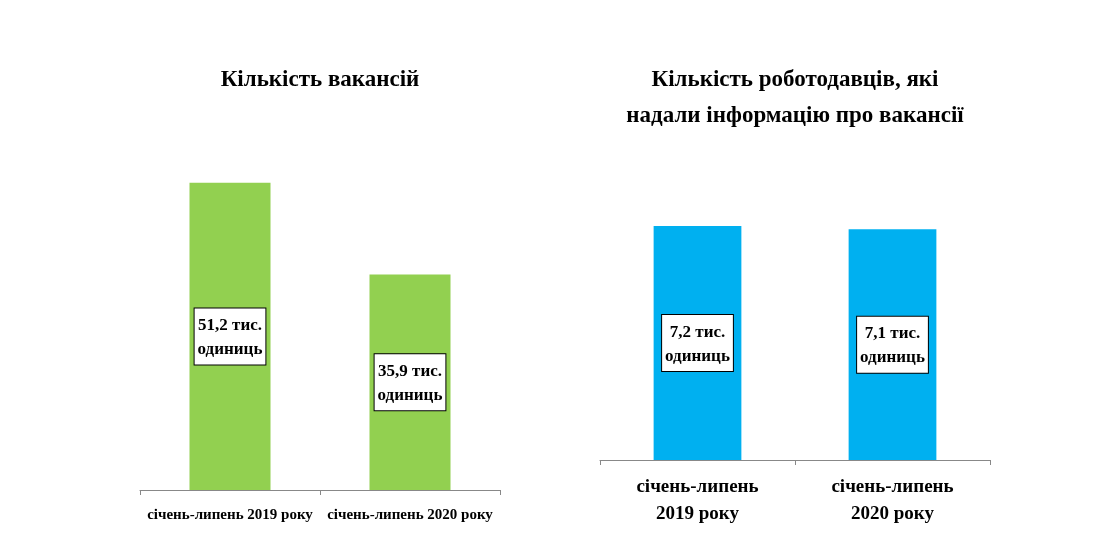 The width and height of the screenshot is (1107, 555). What do you see at coordinates (697, 343) in the screenshot?
I see `data-label: 7,2 тис. одиниць` at bounding box center [697, 343].